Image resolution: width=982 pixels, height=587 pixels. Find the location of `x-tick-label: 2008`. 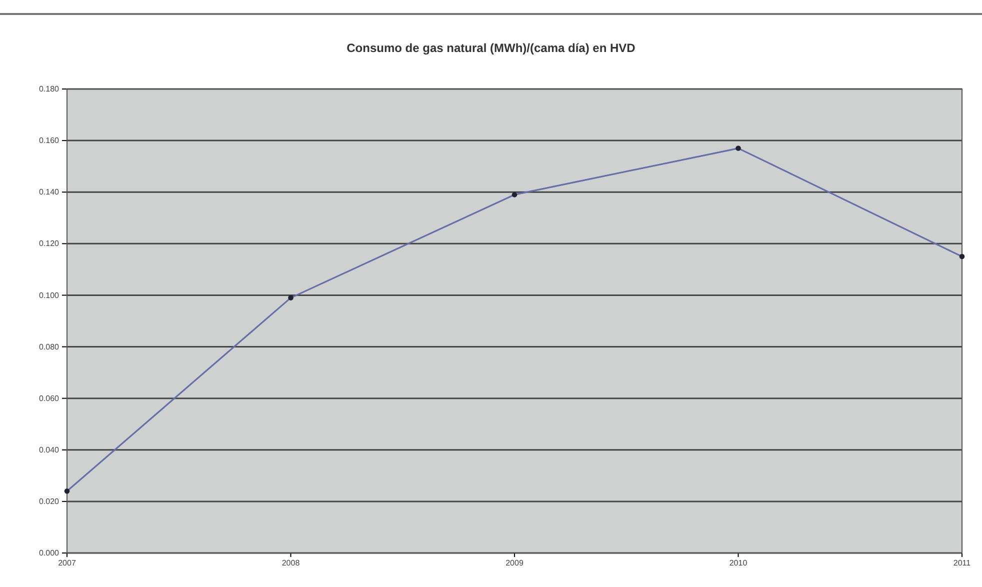

x-tick-label: 2008 is located at coordinates (291, 563).